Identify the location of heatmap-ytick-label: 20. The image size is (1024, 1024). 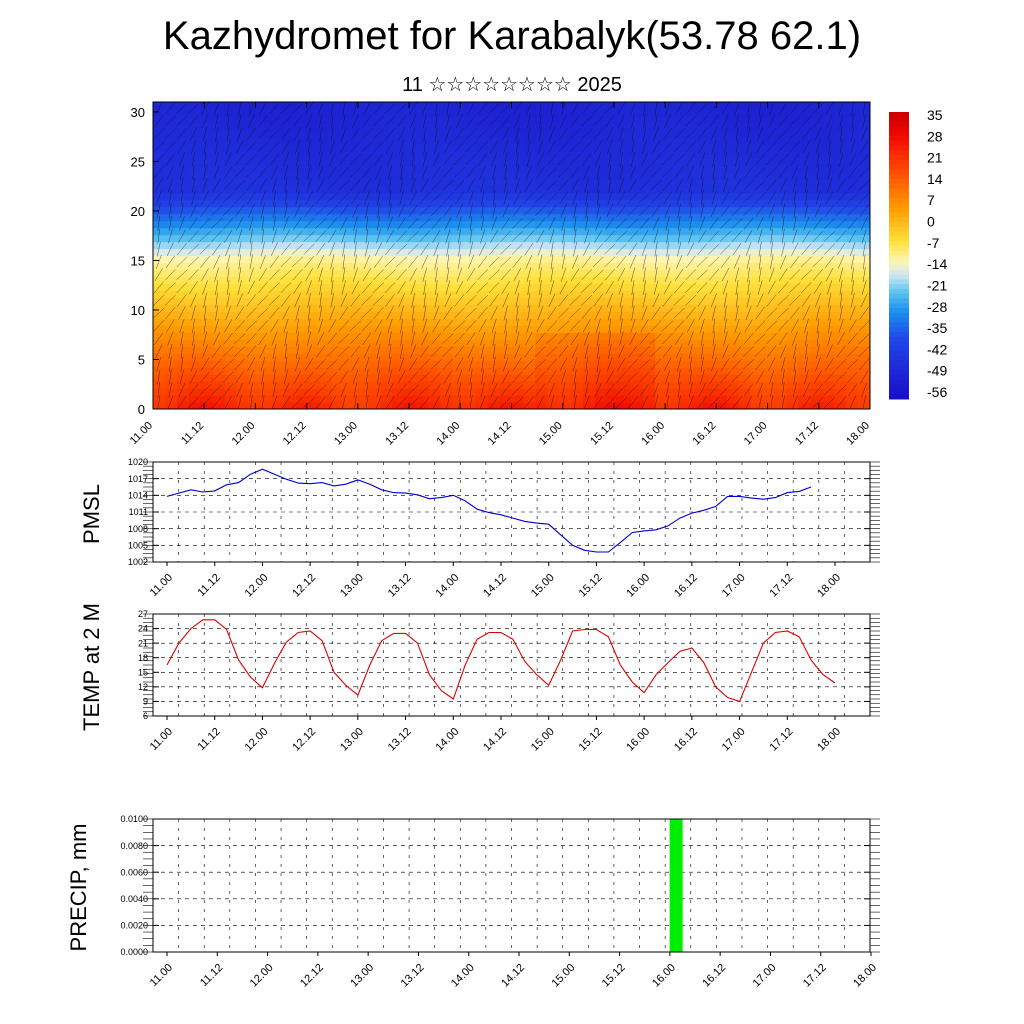
(138, 211).